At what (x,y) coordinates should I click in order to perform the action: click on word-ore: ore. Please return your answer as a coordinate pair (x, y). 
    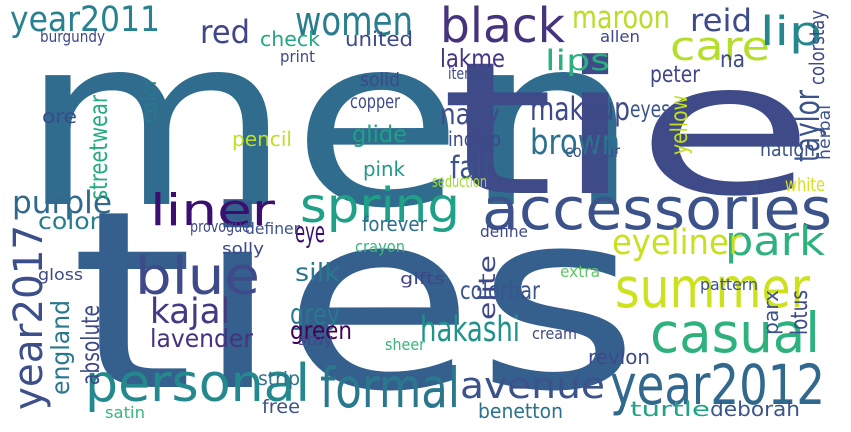
    Looking at the image, I should click on (60, 117).